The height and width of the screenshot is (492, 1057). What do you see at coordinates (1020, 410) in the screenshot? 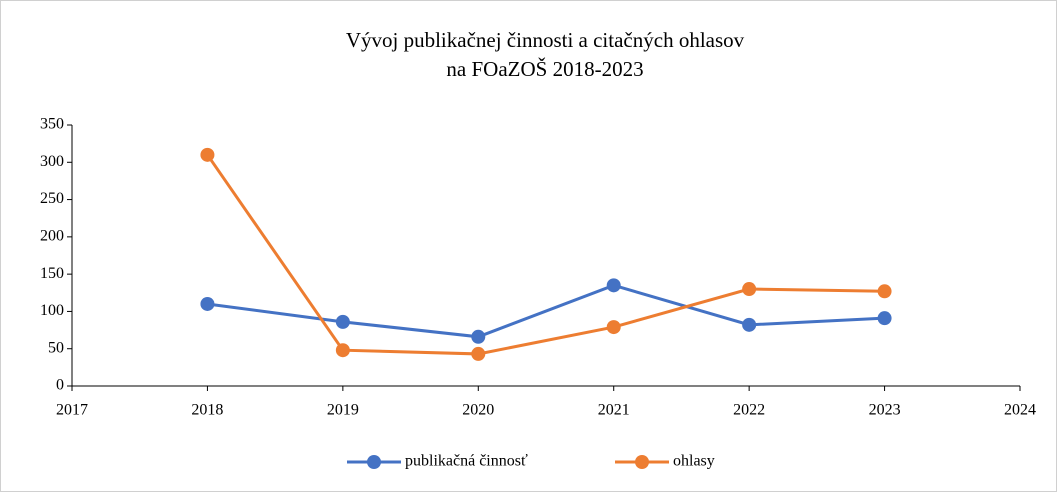
I see `x-tick-label: 2024` at bounding box center [1020, 410].